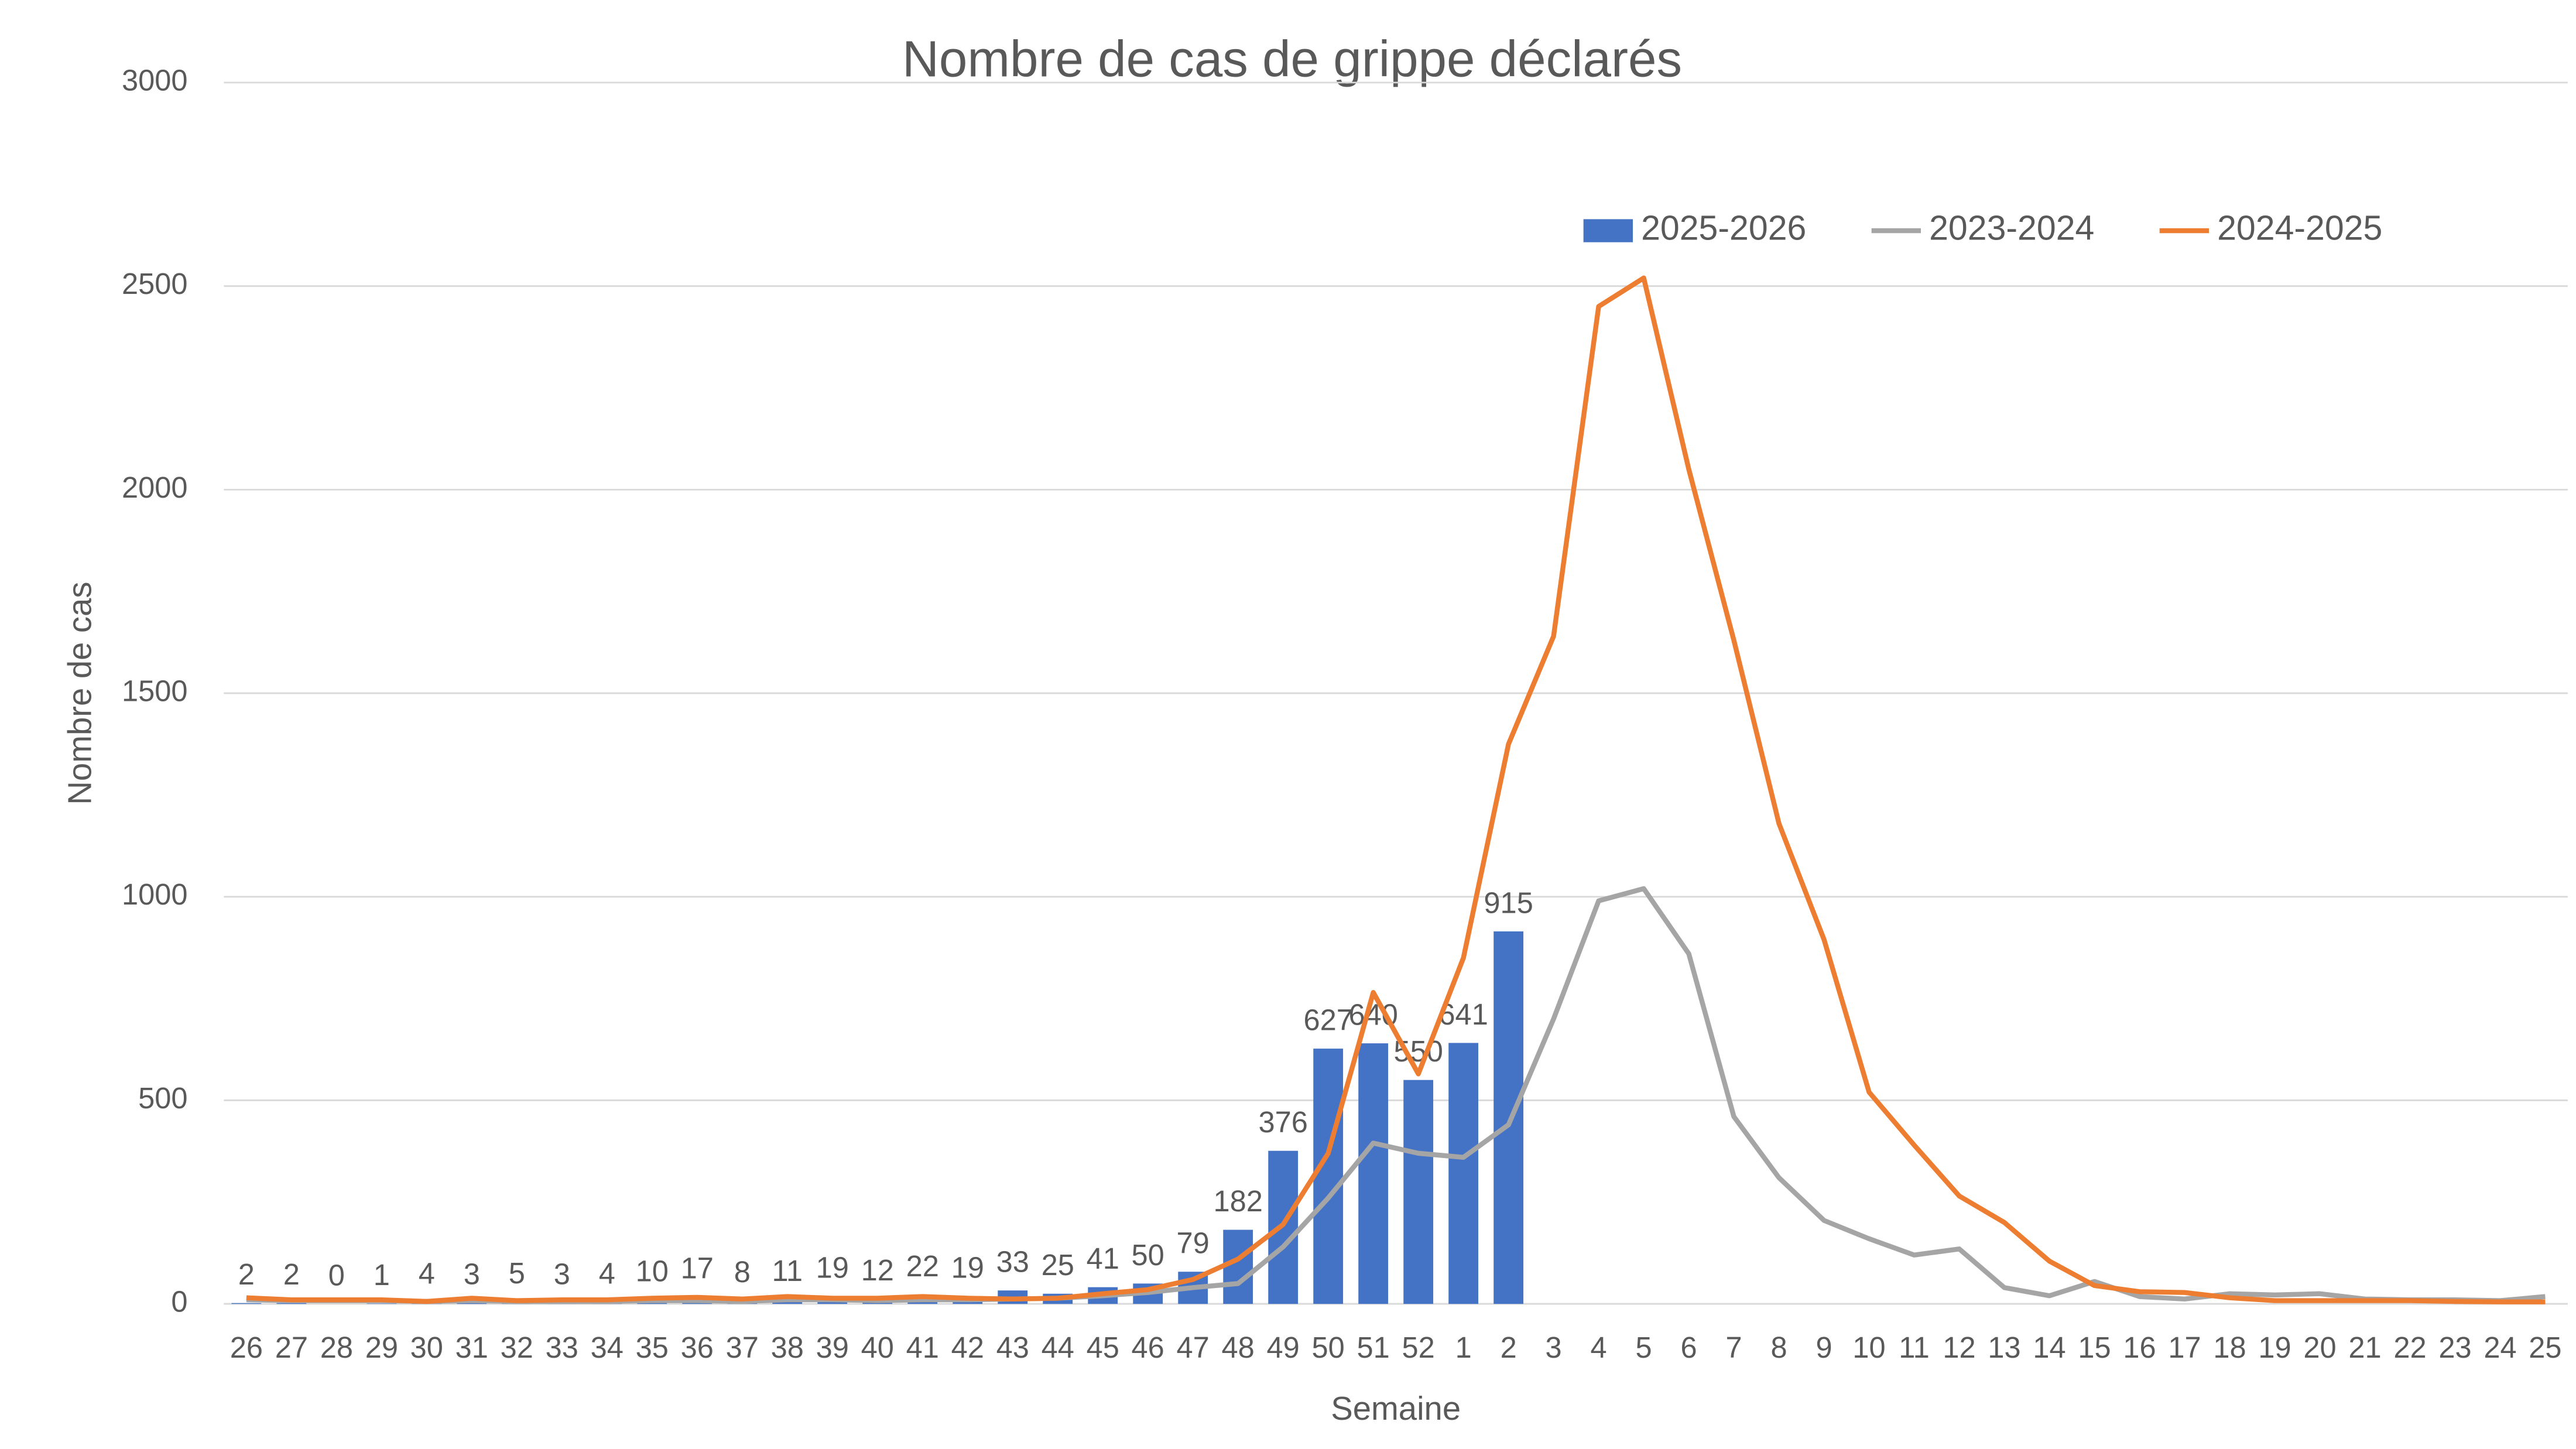 The image size is (2576, 1449). I want to click on data-label: 12, so click(877, 1270).